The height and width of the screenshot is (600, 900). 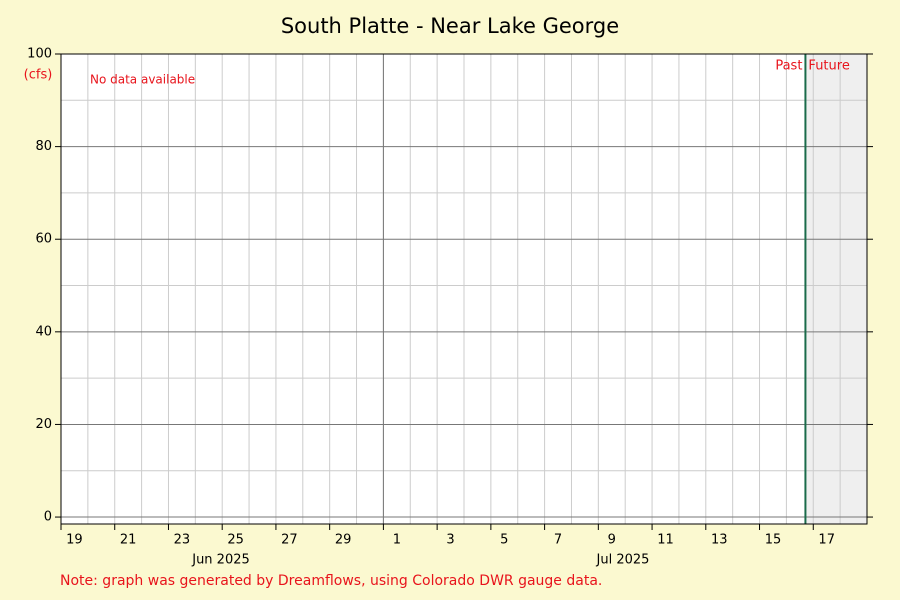 What do you see at coordinates (773, 540) in the screenshot?
I see `x-tick-label: 15` at bounding box center [773, 540].